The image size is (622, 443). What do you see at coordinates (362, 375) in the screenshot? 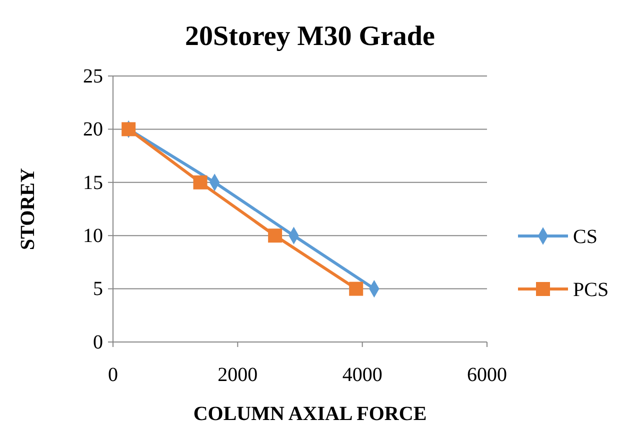
I see `x-tick-label: 4000` at bounding box center [362, 375].